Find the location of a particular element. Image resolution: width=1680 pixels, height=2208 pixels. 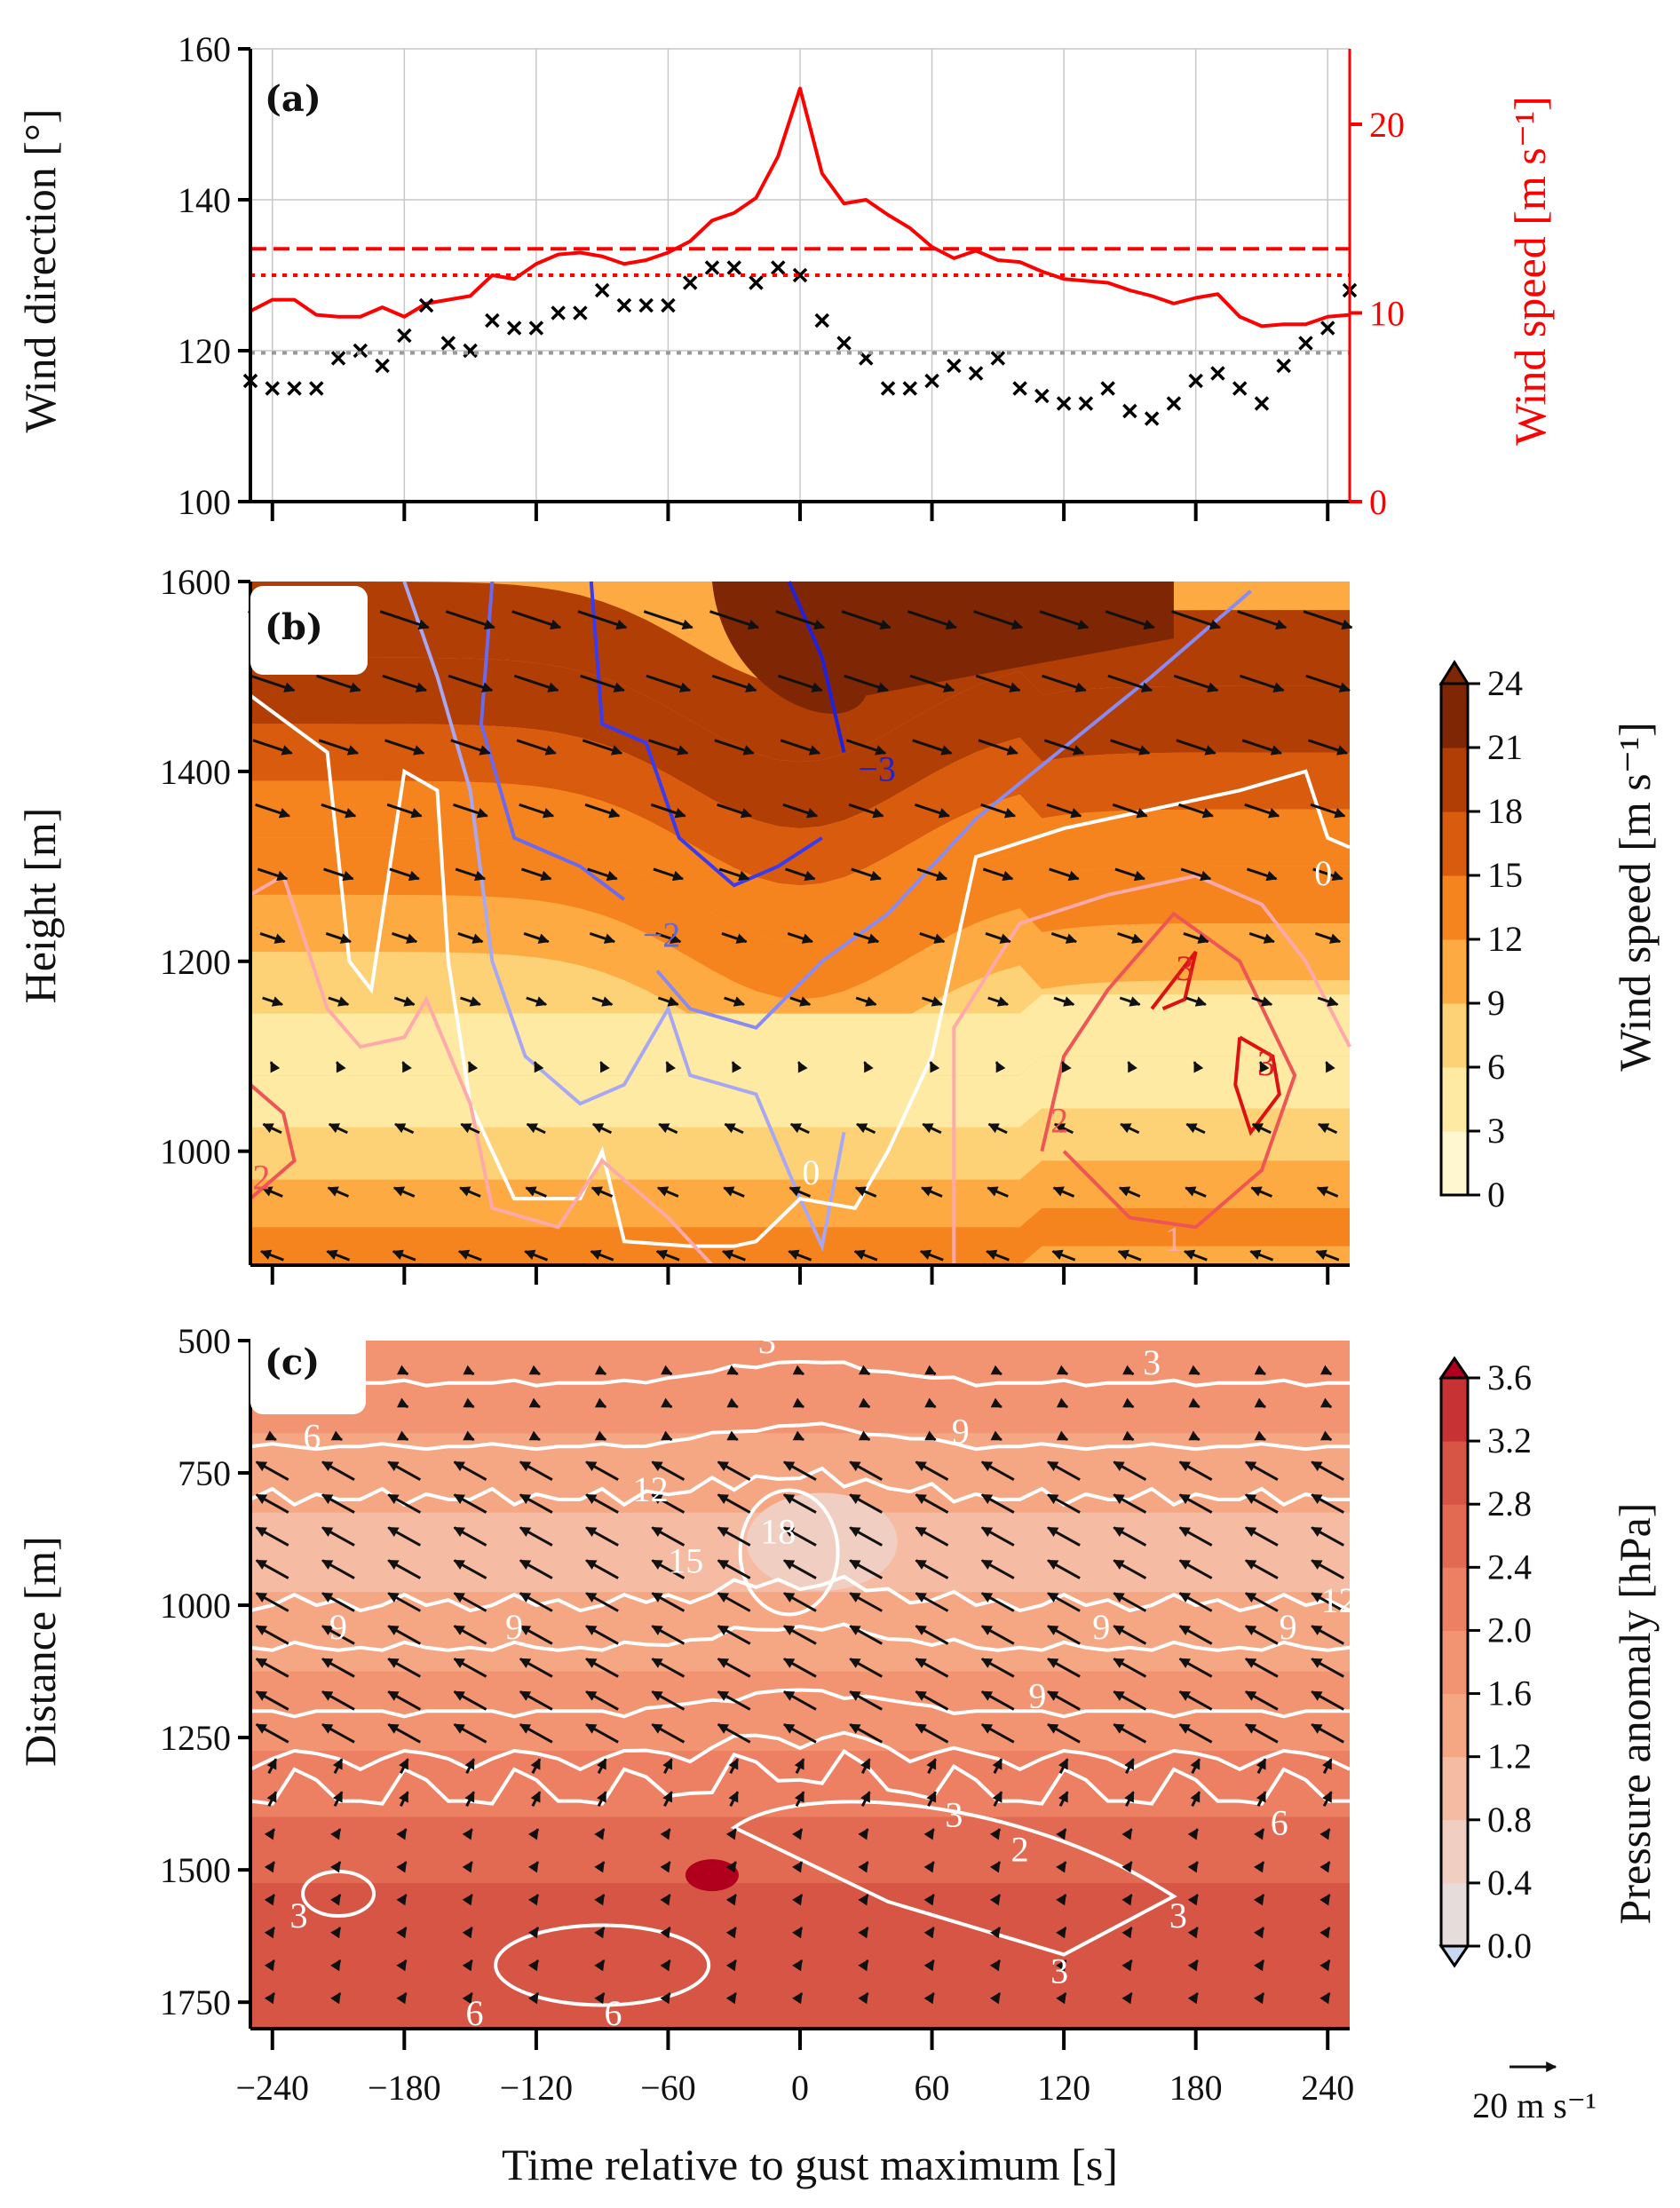

colorbar-tick-label: 3 is located at coordinates (1496, 1131).